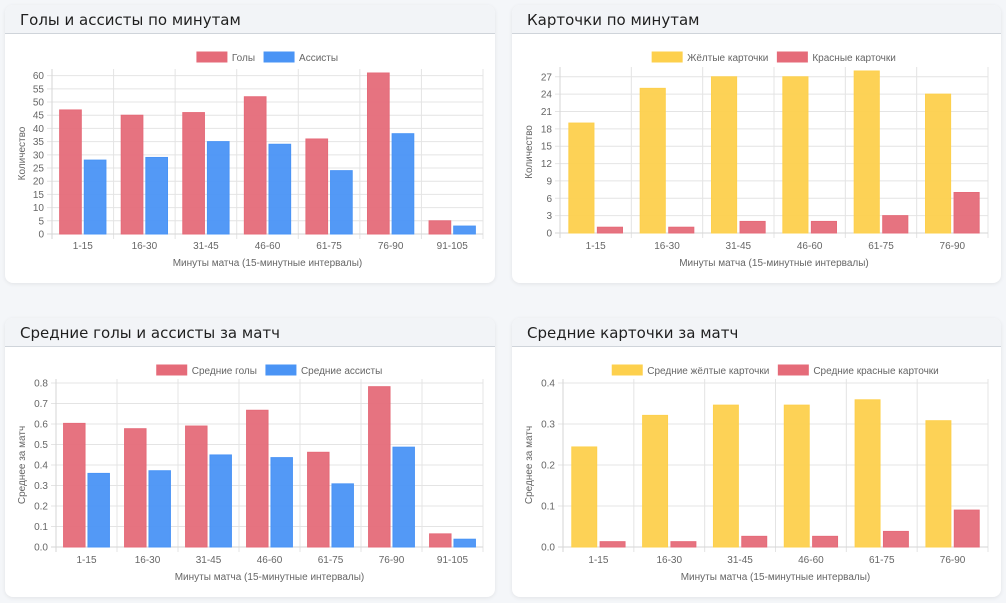  I want to click on y-tick-label: 0, so click(41, 235).